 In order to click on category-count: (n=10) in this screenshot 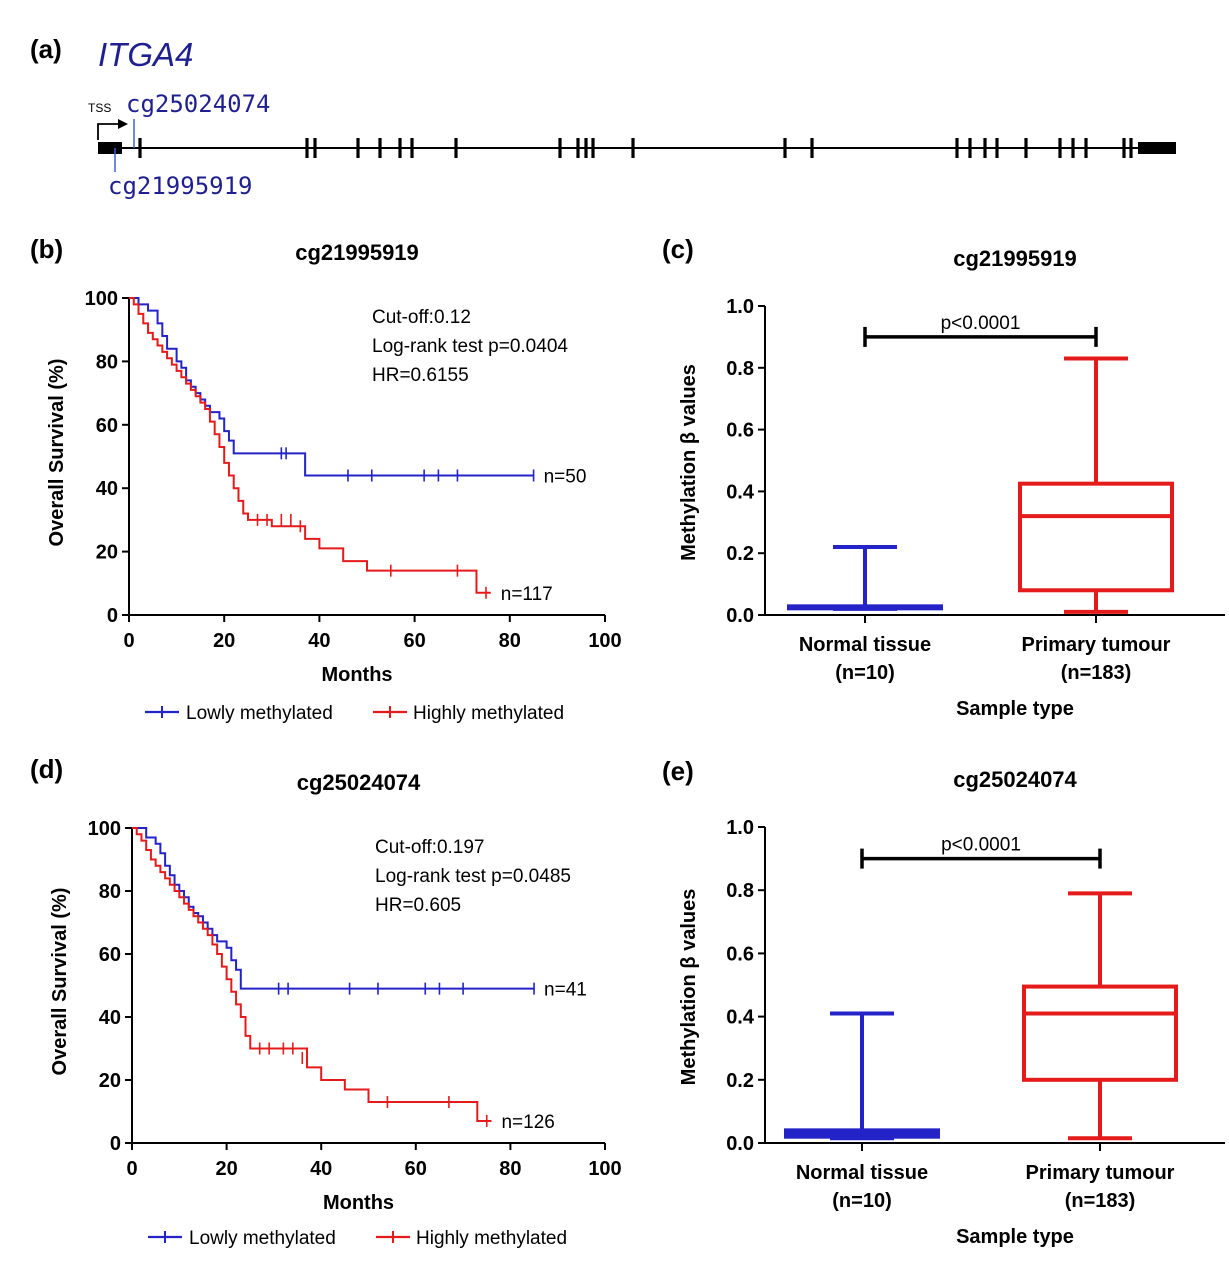, I will do `click(864, 673)`.